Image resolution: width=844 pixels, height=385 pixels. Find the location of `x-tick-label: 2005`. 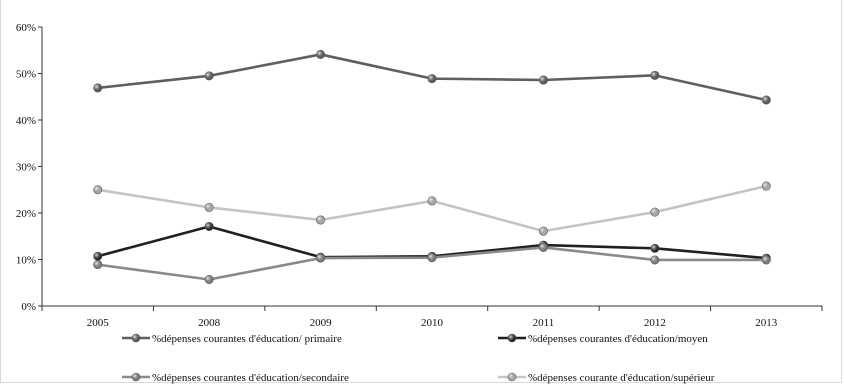

x-tick-label: 2005 is located at coordinates (98, 323).